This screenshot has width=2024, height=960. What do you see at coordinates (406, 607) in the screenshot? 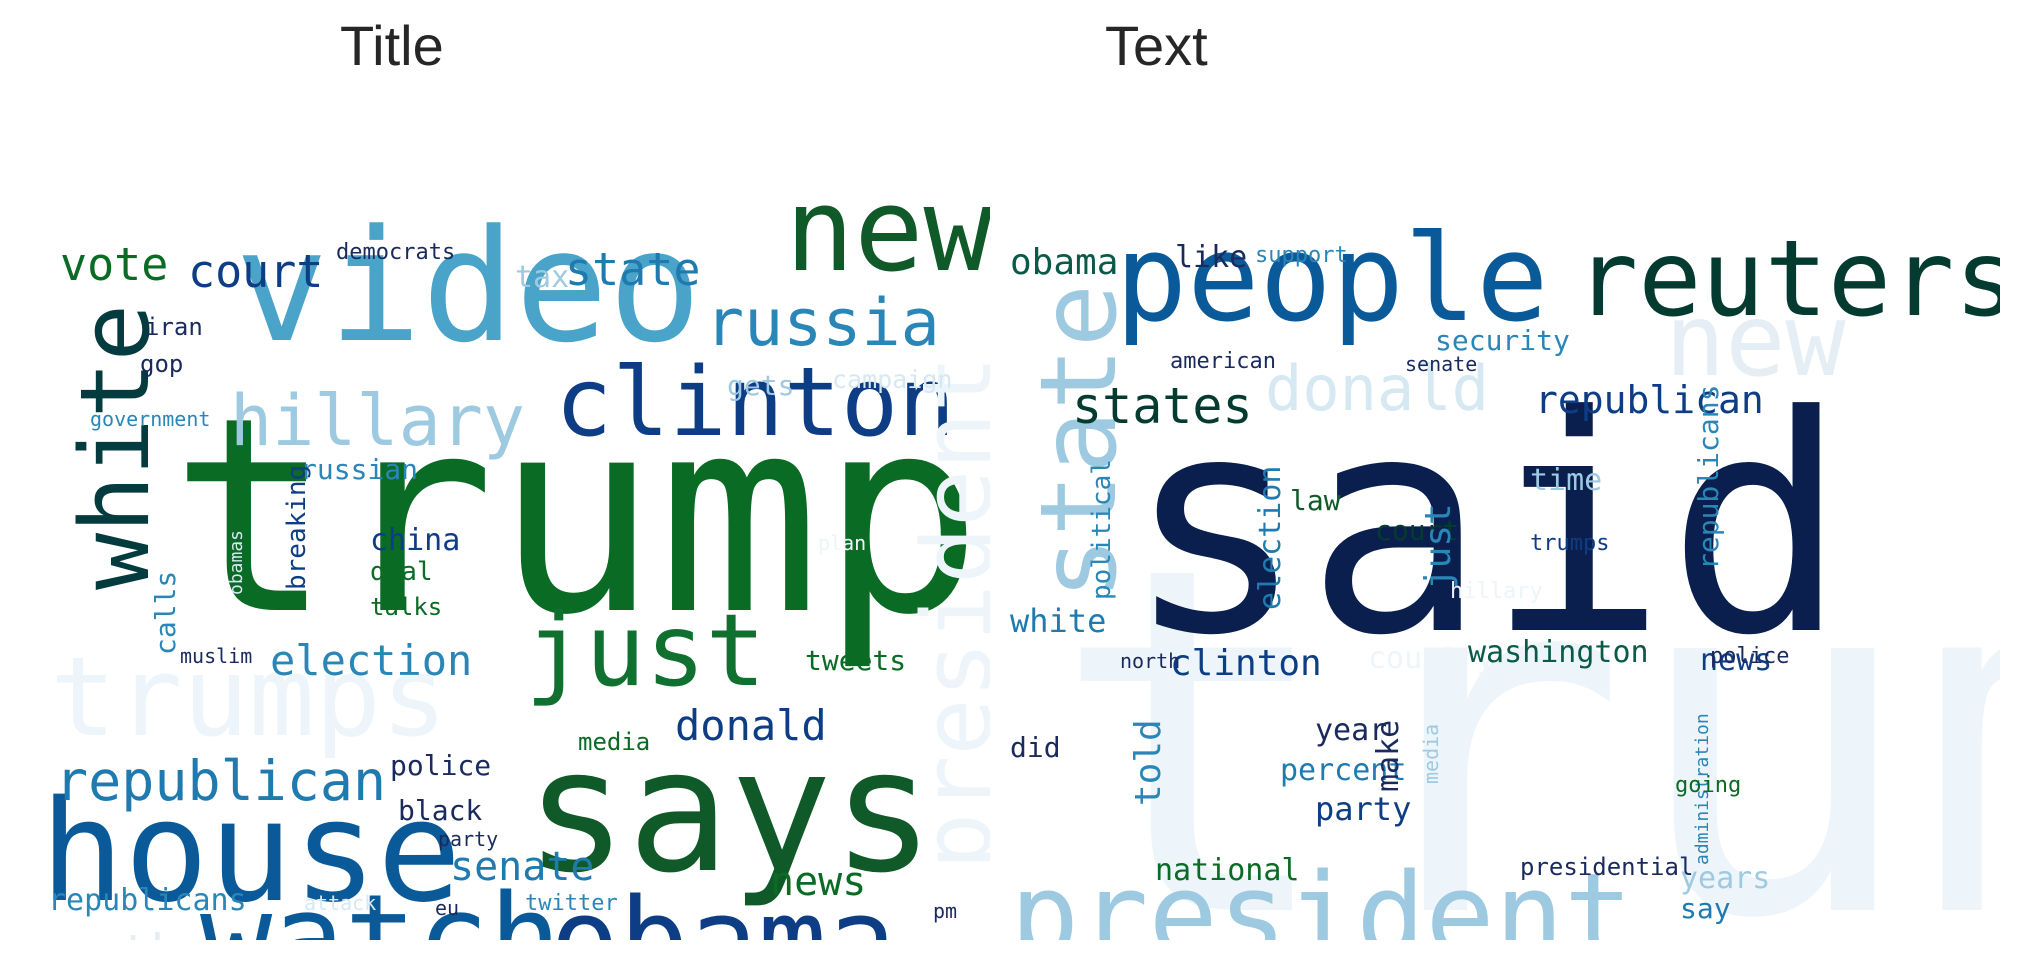
I see `word-title-talks: talks` at bounding box center [406, 607].